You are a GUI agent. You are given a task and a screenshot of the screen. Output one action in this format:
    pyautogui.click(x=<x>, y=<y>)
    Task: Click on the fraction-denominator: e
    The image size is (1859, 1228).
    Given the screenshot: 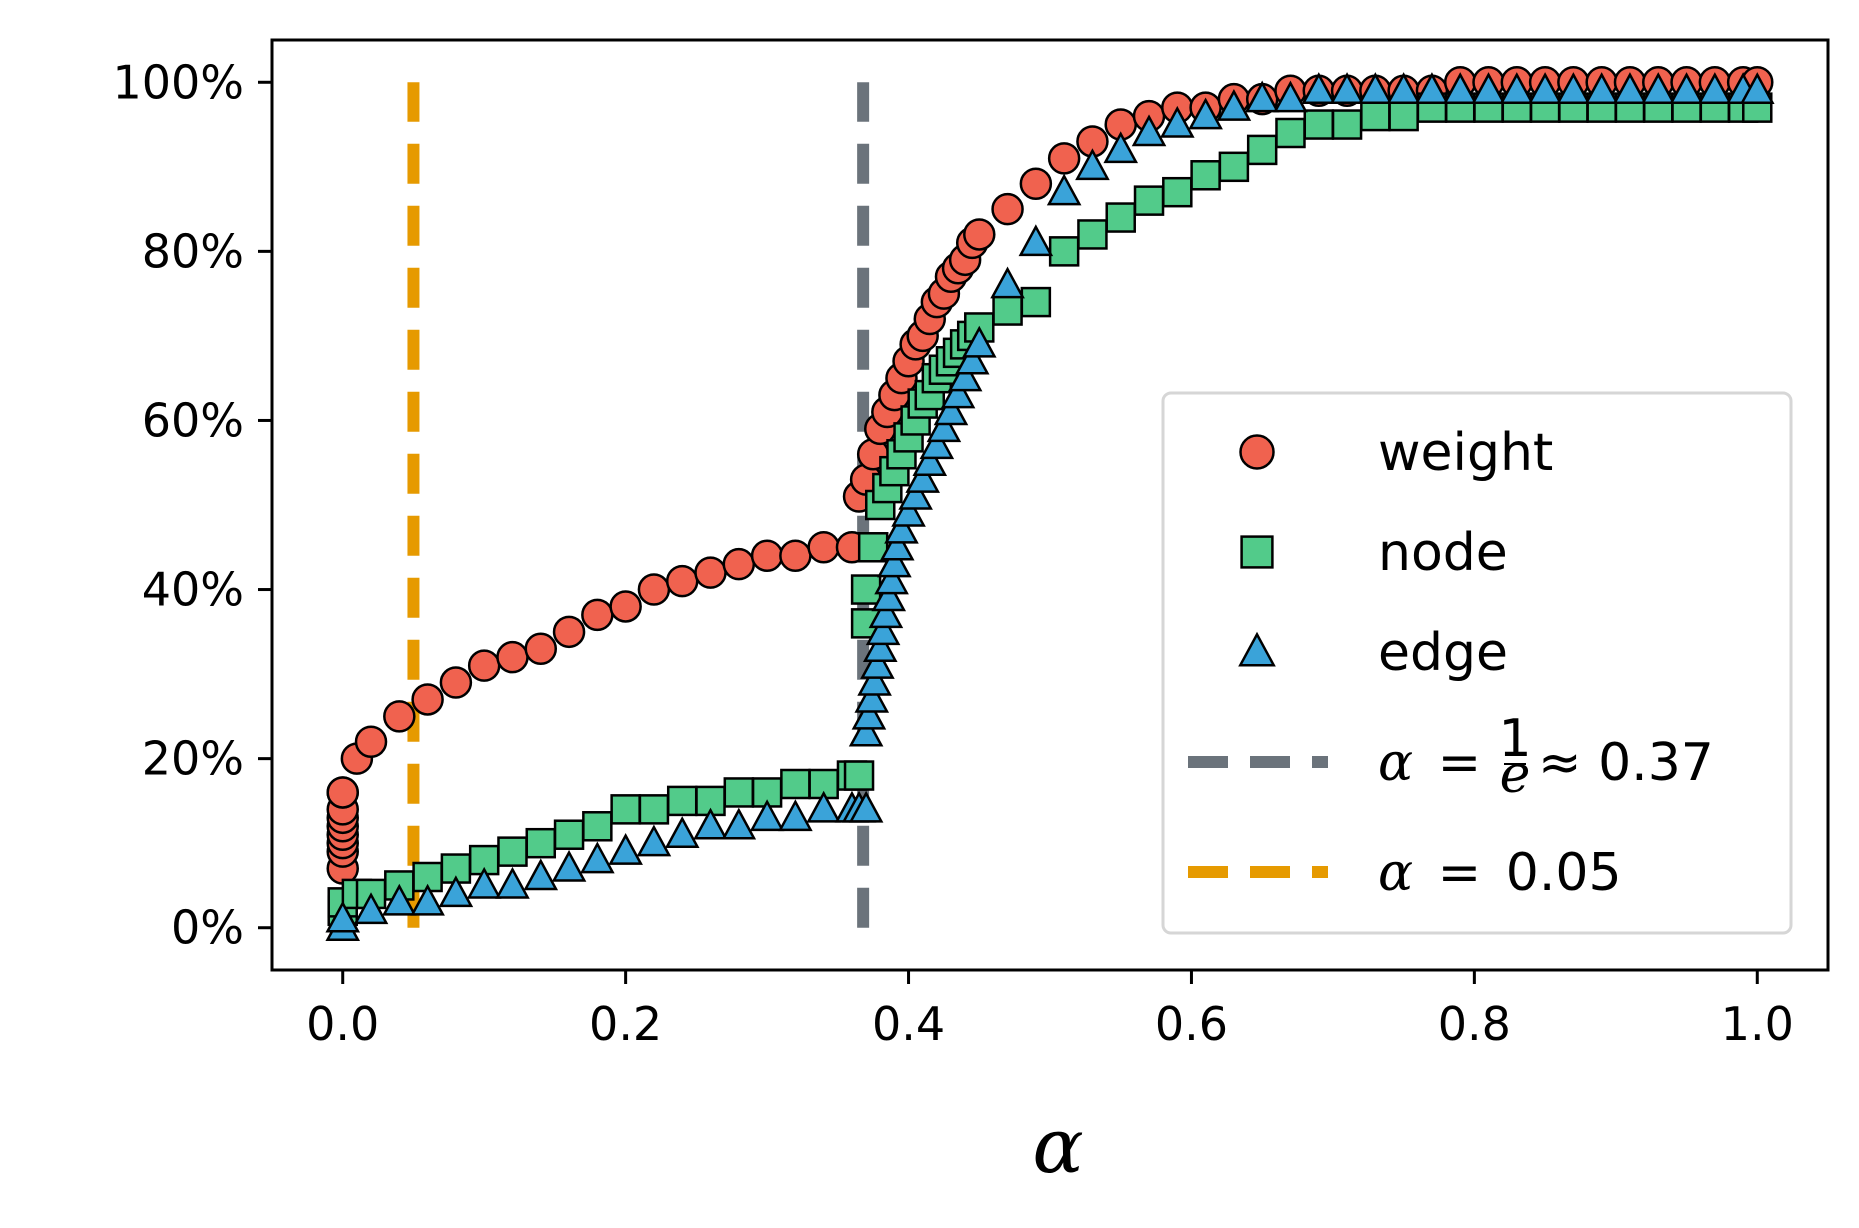 What is the action you would take?
    pyautogui.click(x=1515, y=775)
    